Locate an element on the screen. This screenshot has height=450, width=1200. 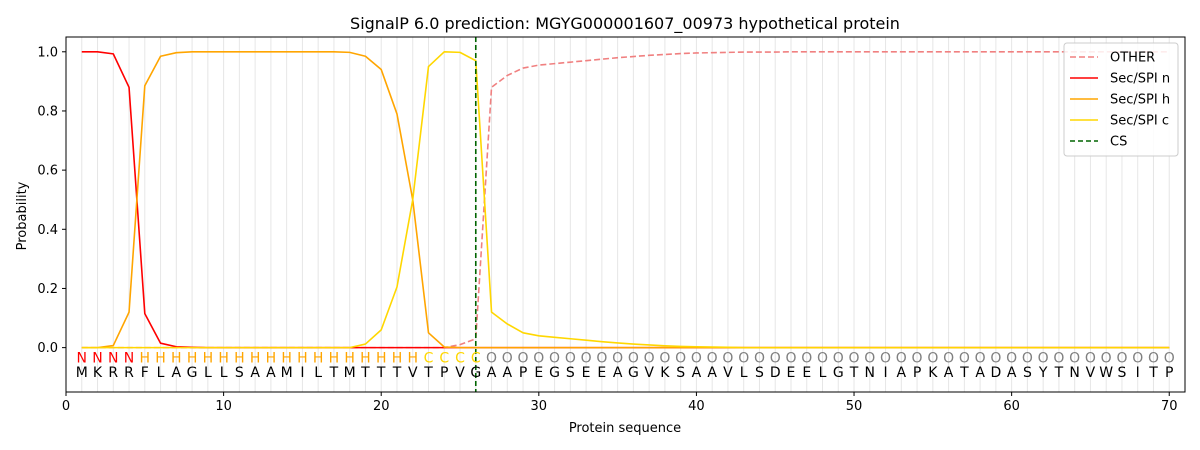
y-tick-label: 0.6 is located at coordinates (47, 171).